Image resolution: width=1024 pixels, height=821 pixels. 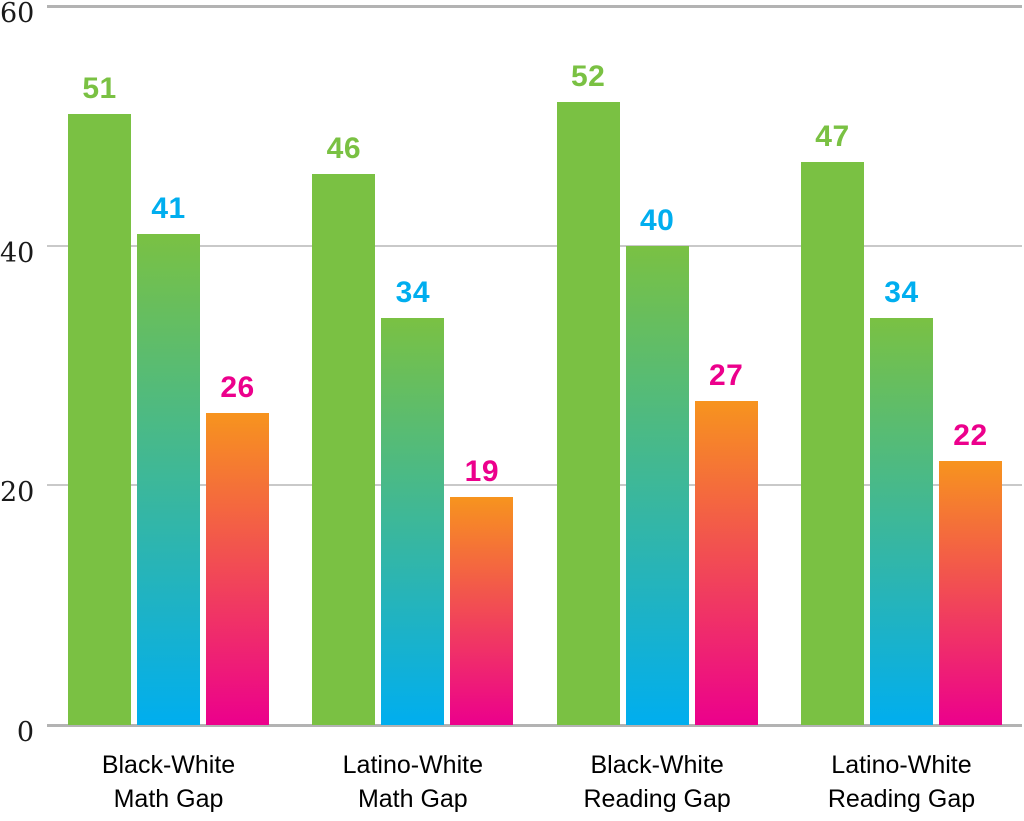 I want to click on bar-cell: 51, so click(x=99, y=399).